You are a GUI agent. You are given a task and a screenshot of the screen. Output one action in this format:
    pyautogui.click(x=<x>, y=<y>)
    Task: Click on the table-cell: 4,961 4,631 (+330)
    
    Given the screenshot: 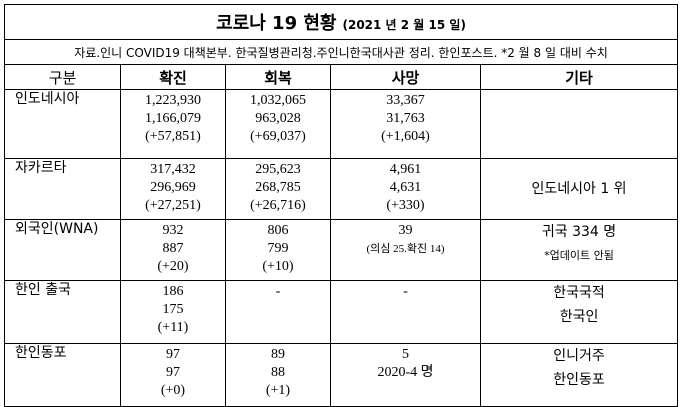 What is the action you would take?
    pyautogui.click(x=405, y=189)
    